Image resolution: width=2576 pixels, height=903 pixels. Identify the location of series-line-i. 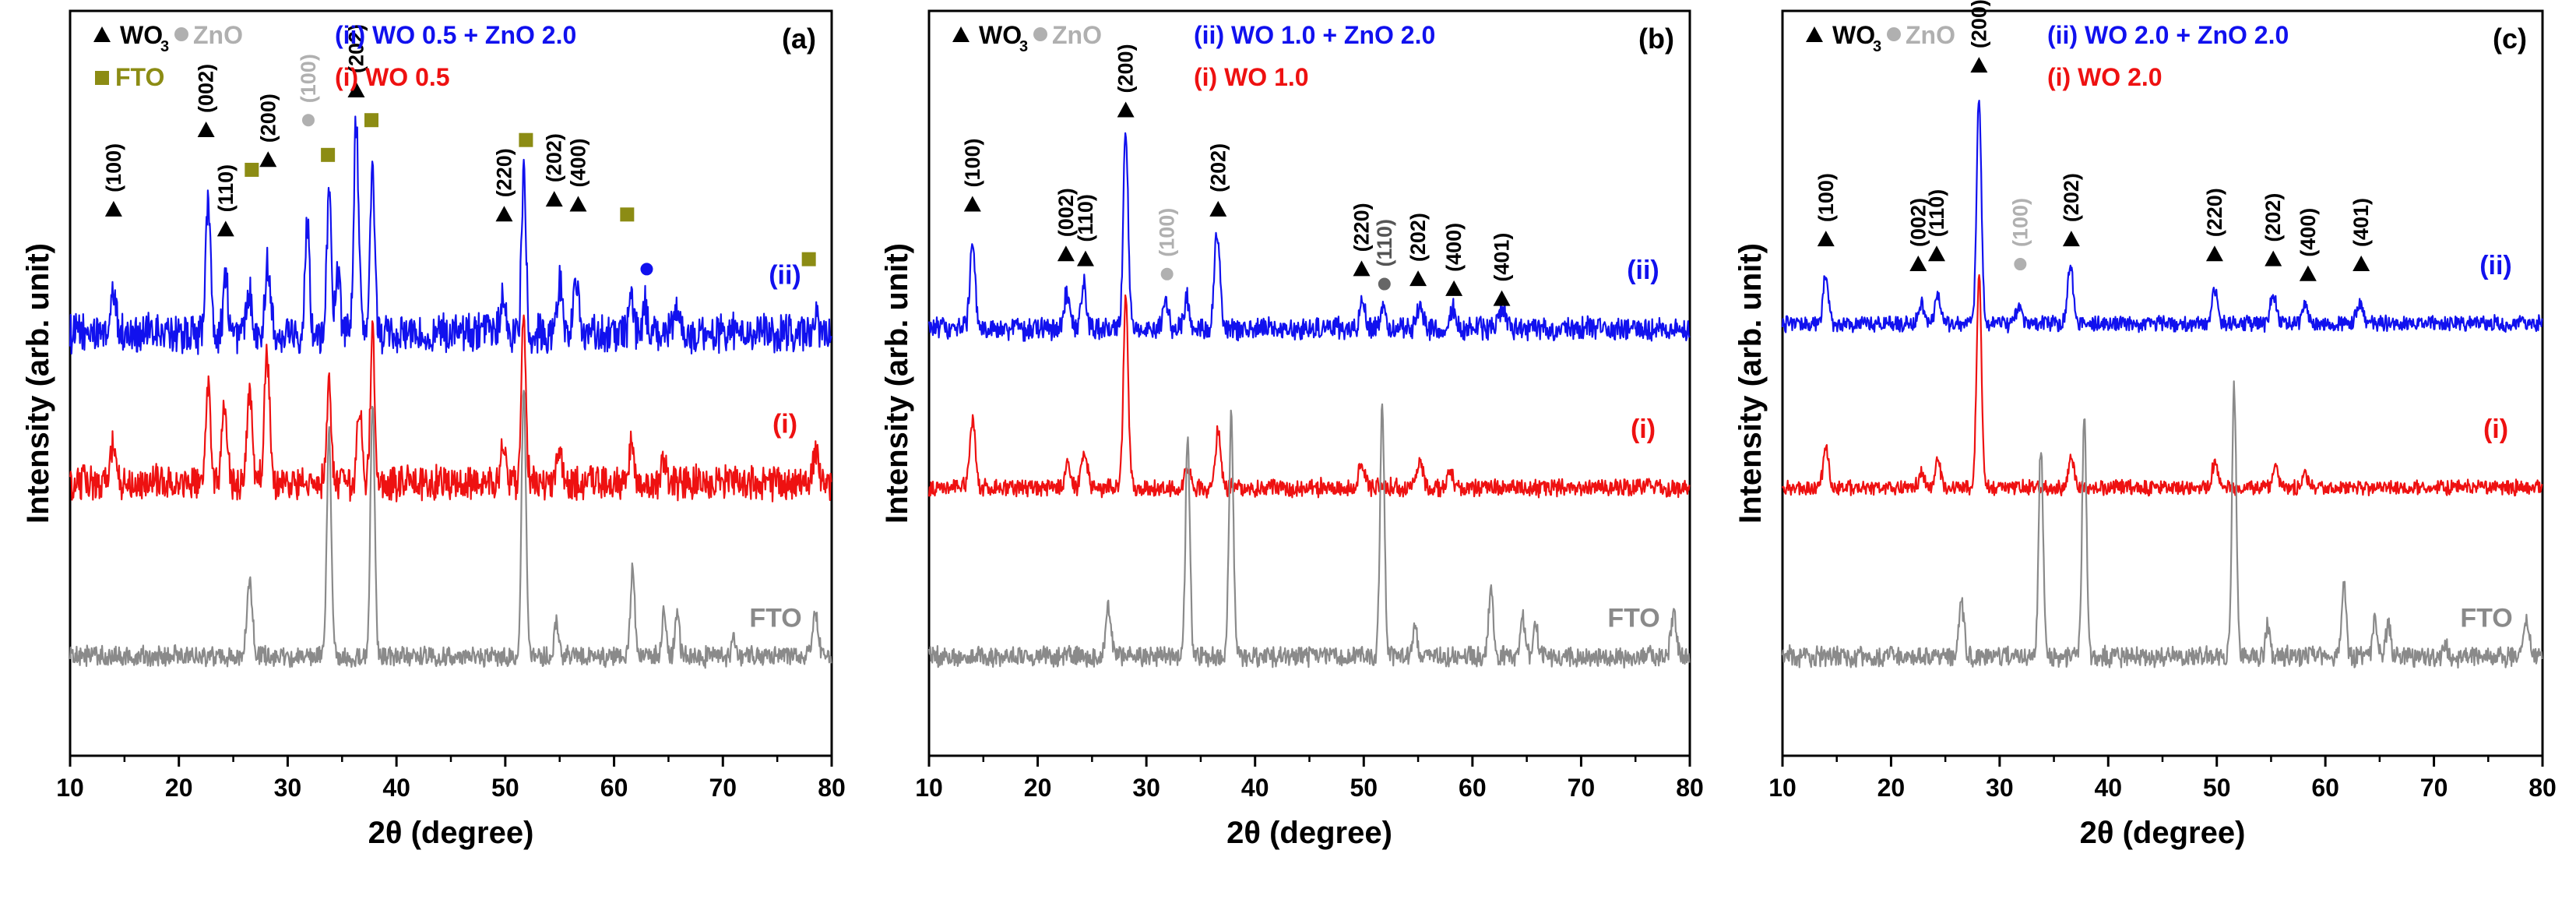
(1309, 396).